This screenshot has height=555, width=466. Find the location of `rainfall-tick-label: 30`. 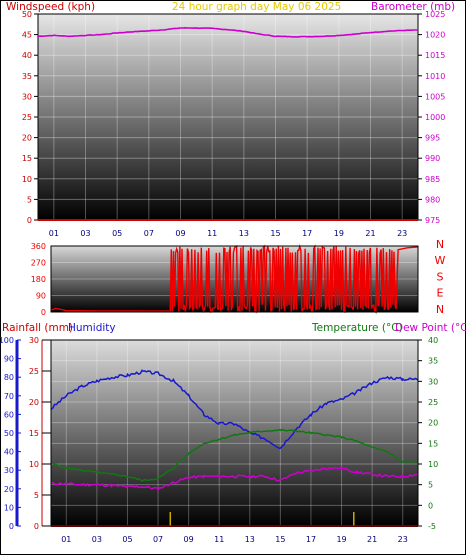

rainfall-tick-label: 30 is located at coordinates (34, 340).